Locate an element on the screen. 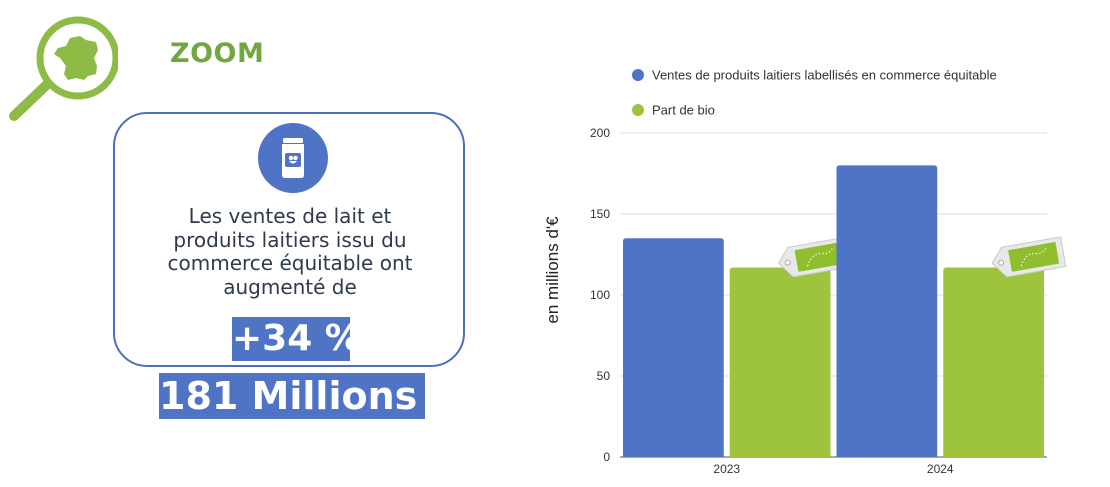  x-tick-label: 2024 is located at coordinates (940, 469).